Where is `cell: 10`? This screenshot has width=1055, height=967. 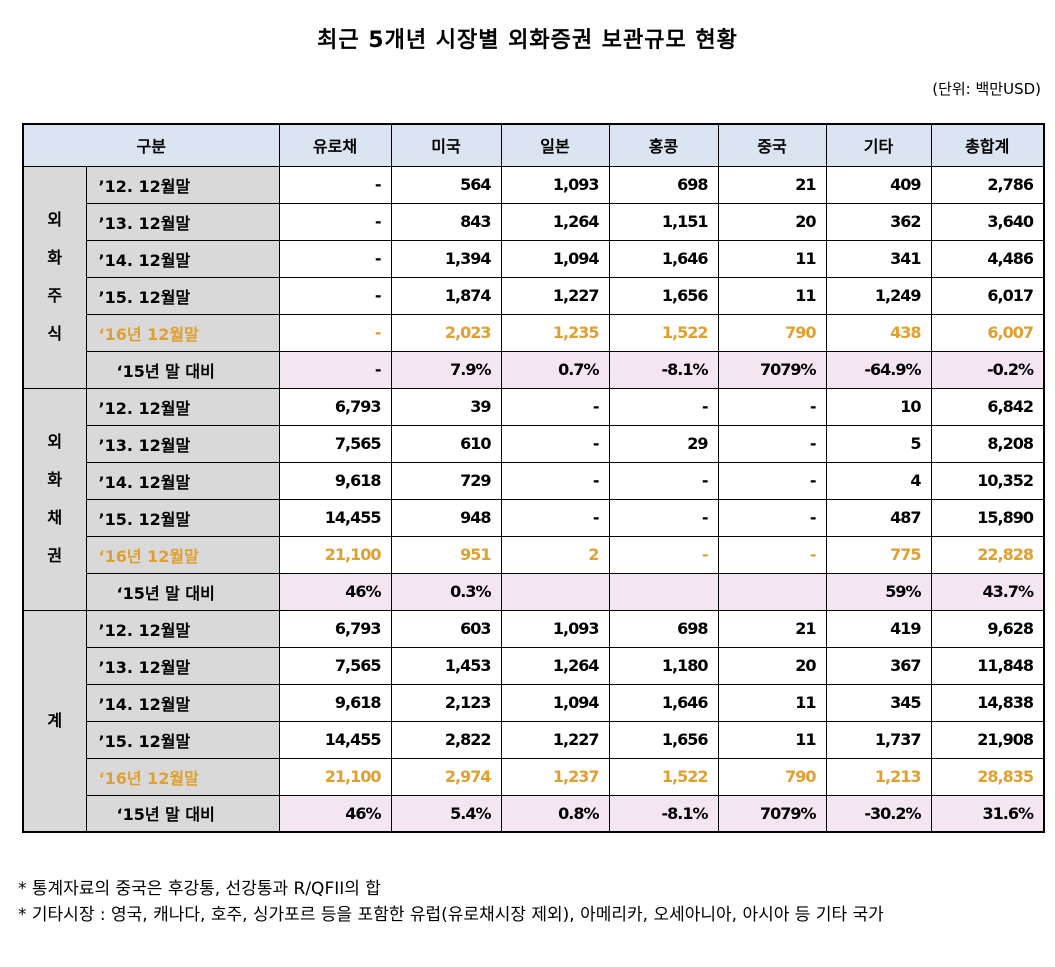 cell: 10 is located at coordinates (878, 406).